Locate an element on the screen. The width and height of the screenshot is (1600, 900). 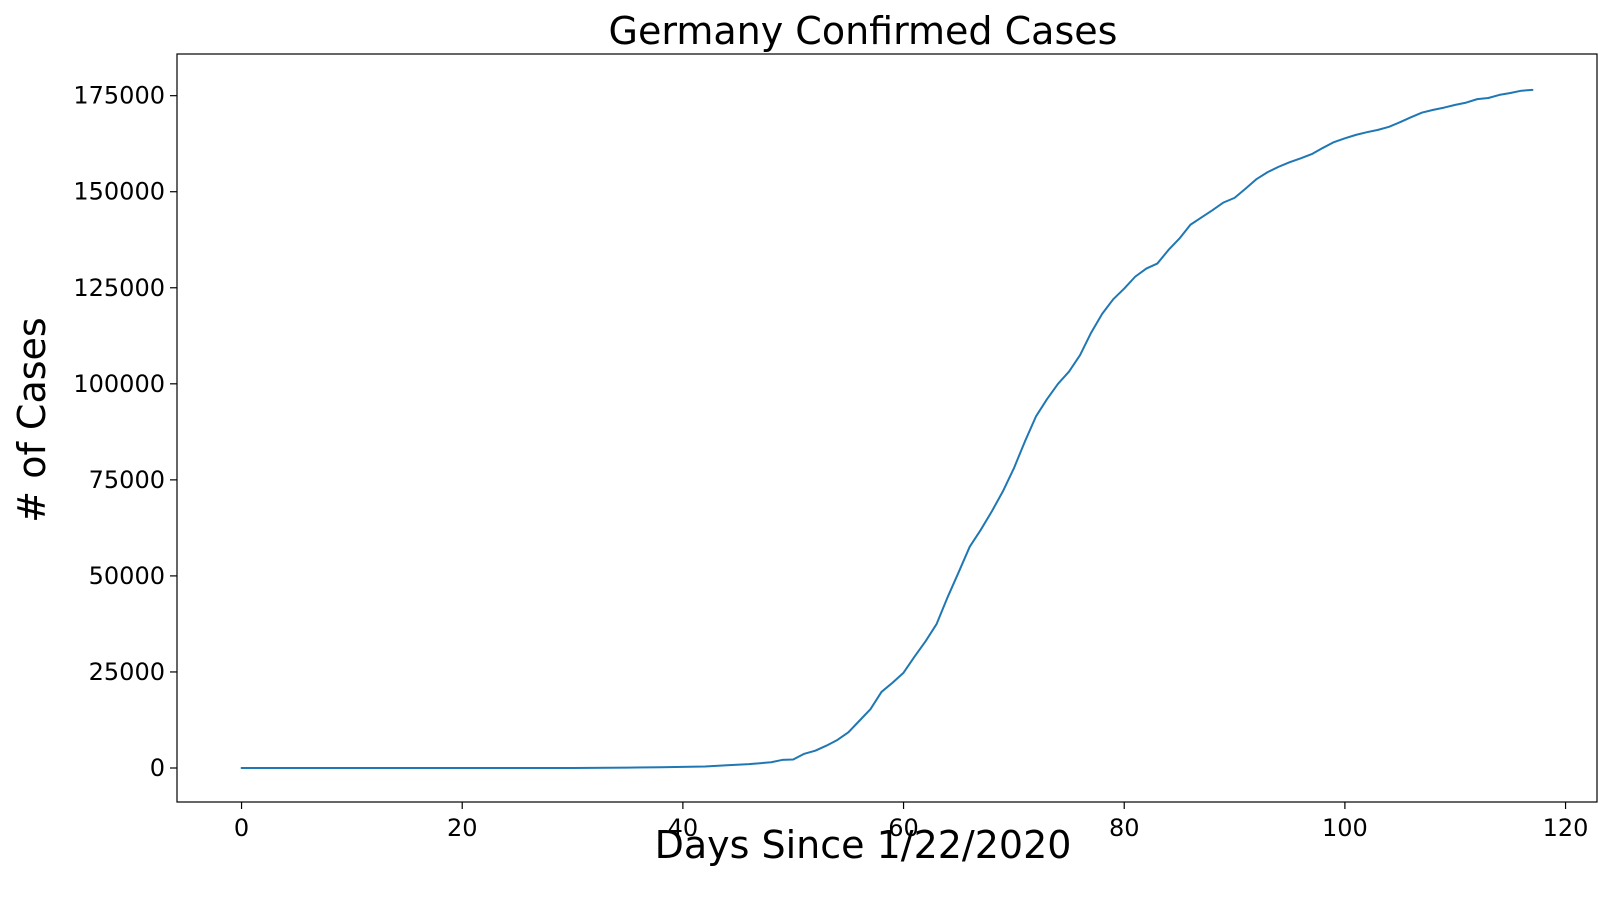
x-tick-label: 80 is located at coordinates (1124, 828).